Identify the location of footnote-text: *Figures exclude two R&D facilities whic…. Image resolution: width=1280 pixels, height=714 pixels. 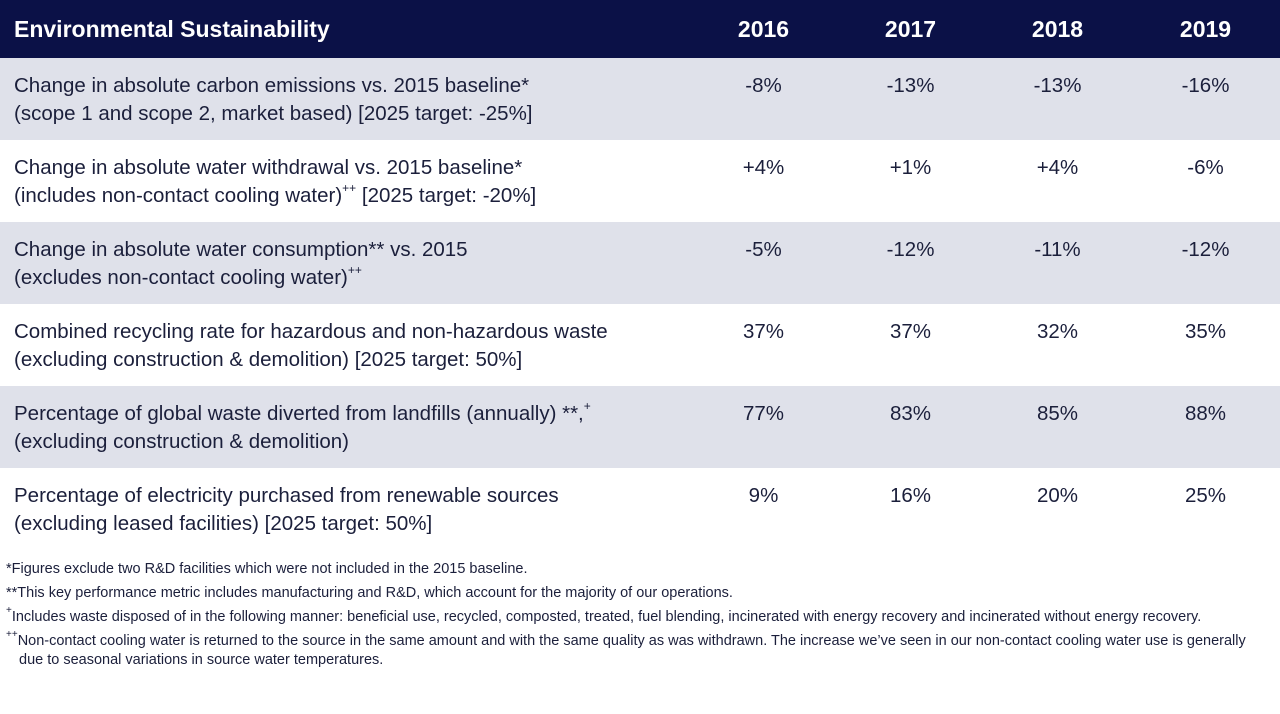
(267, 569).